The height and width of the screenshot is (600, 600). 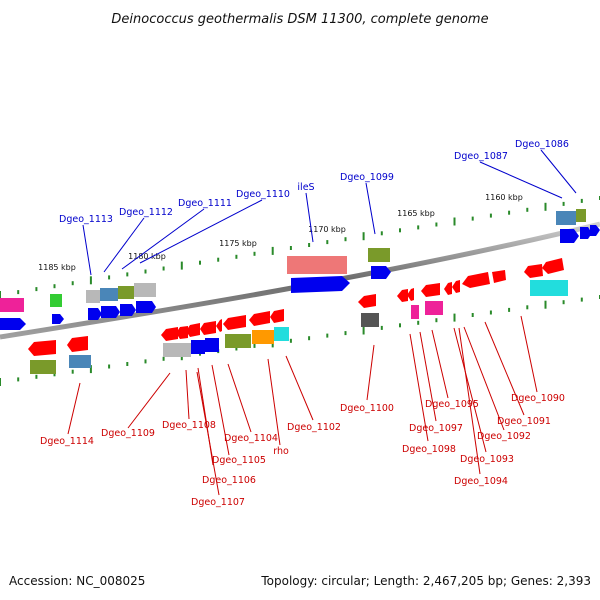 What do you see at coordinates (251, 438) in the screenshot?
I see `gene-label: Dgeo_1104` at bounding box center [251, 438].